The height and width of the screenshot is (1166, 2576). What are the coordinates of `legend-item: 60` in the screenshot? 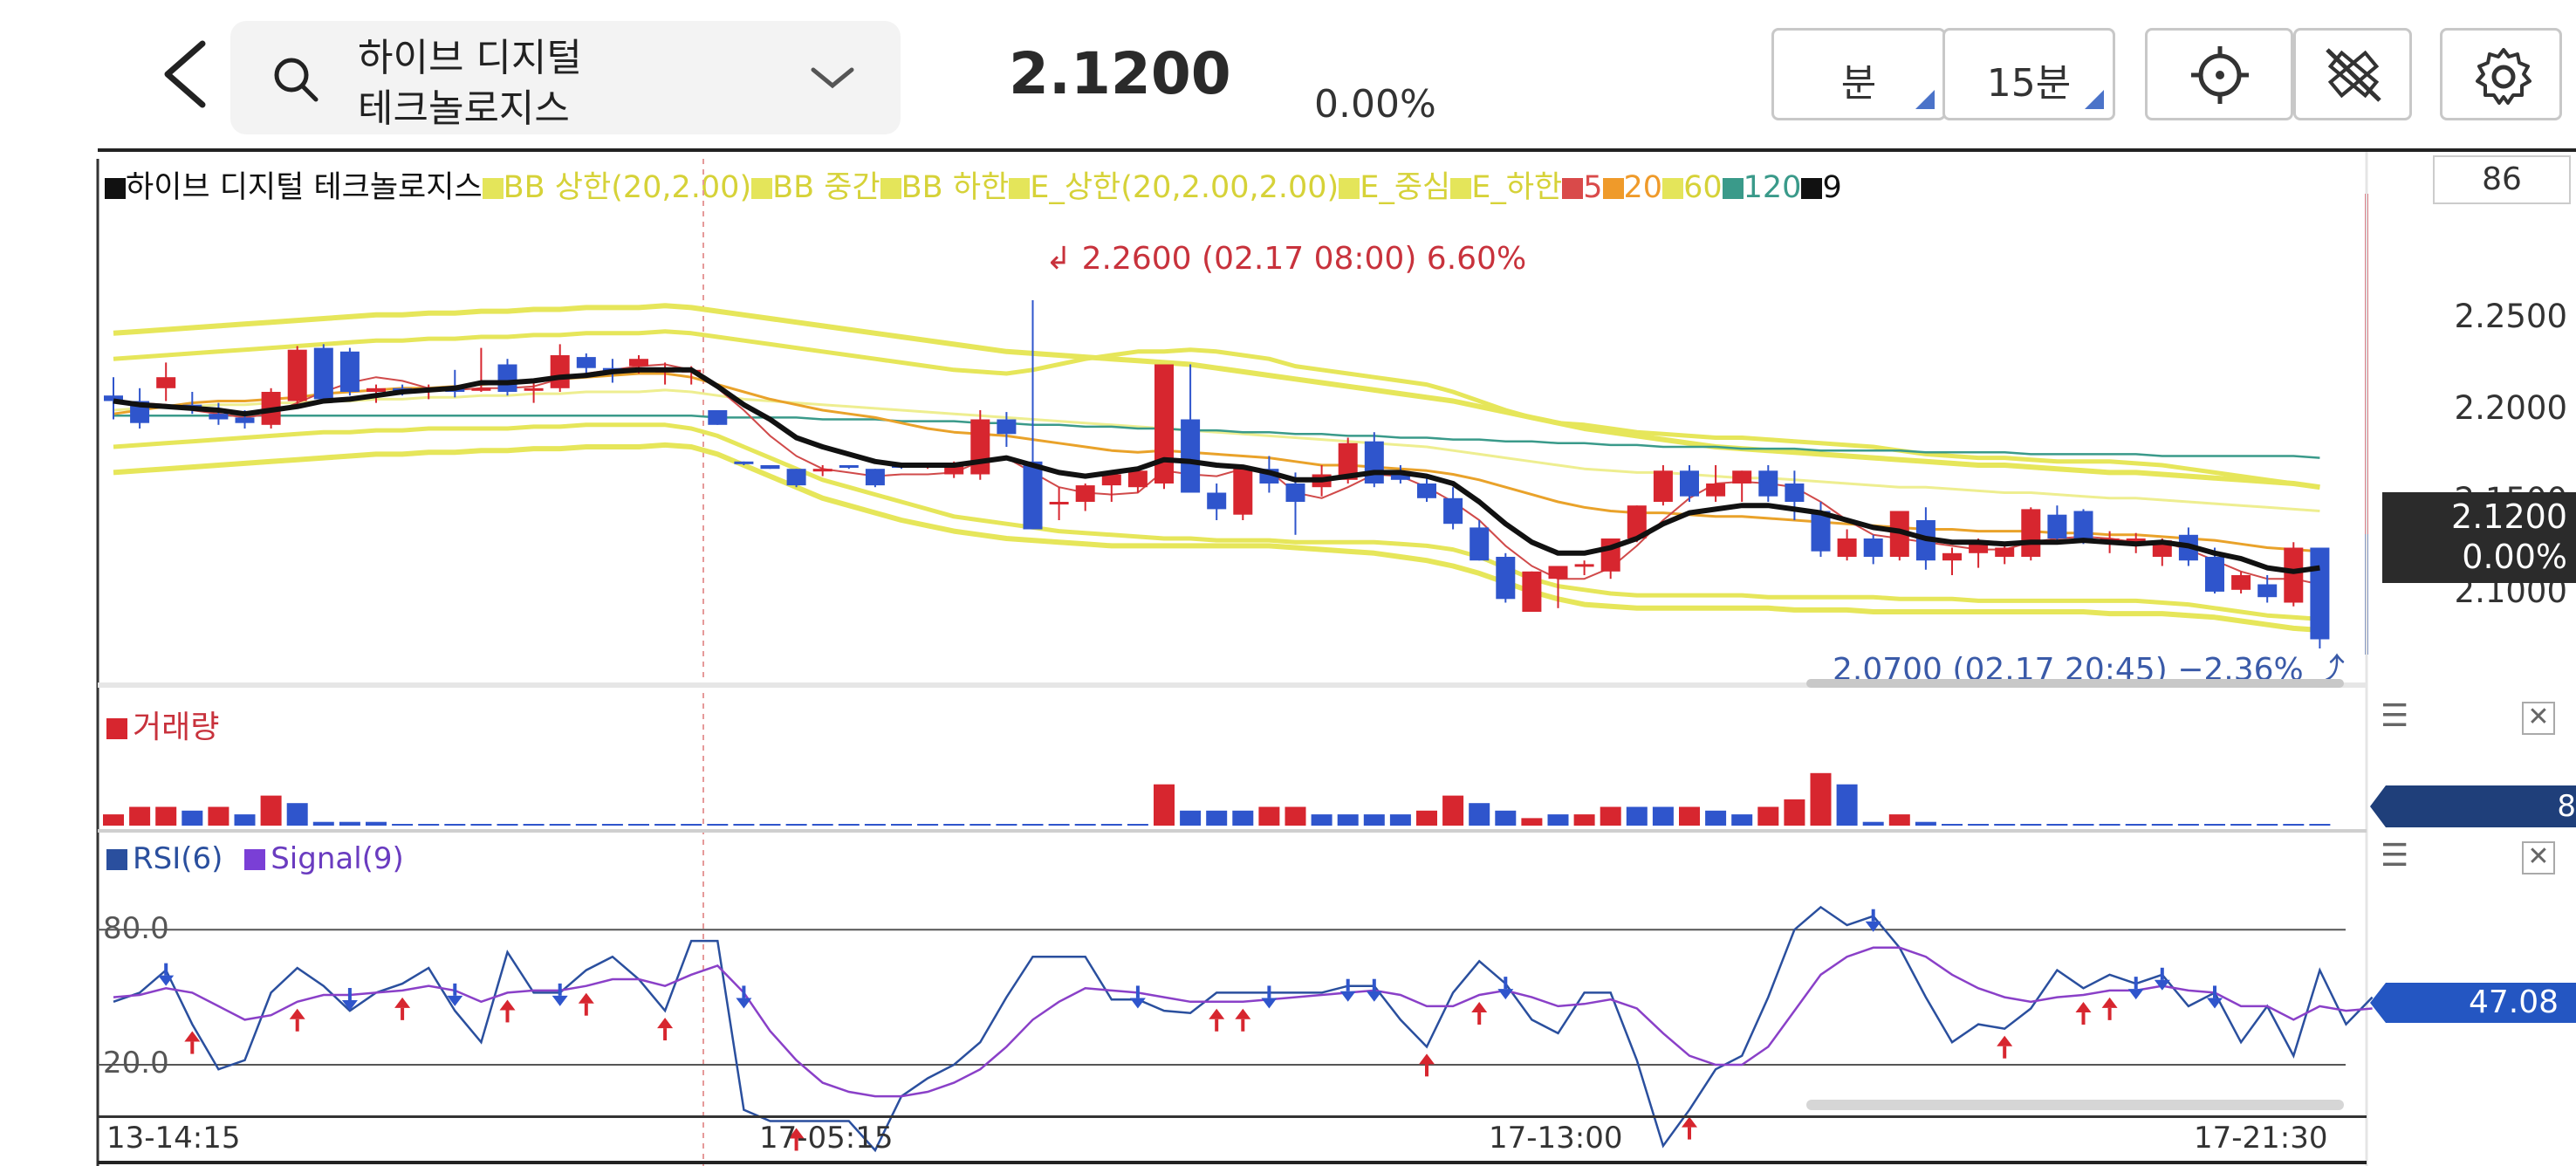 It's located at (1692, 187).